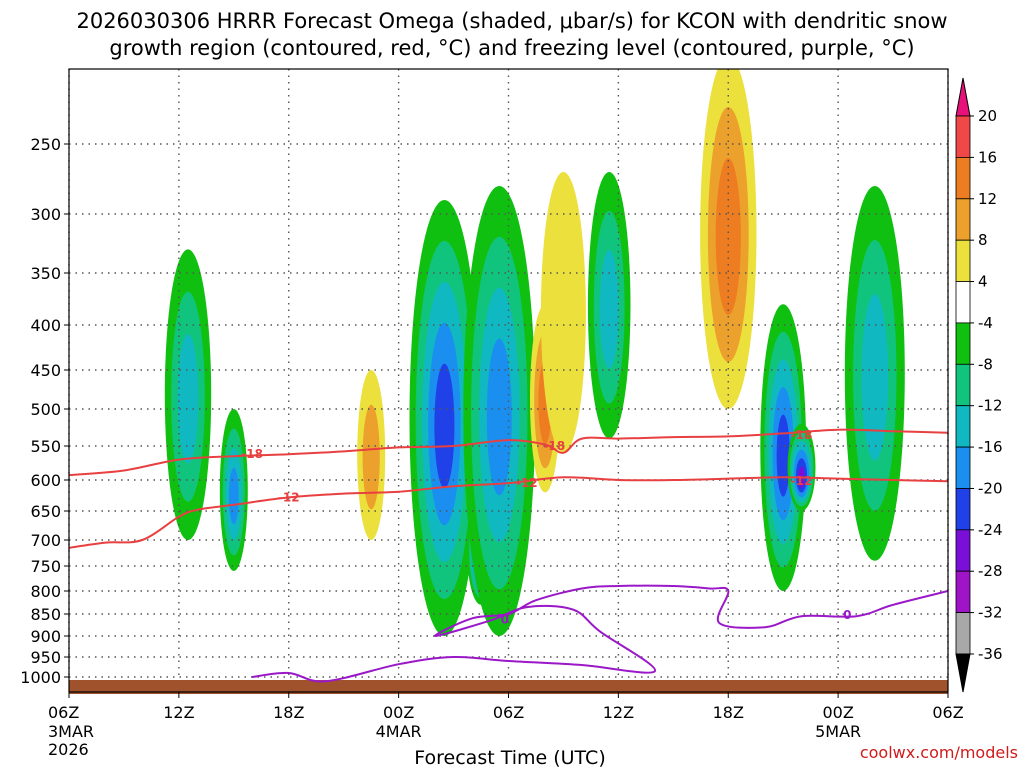 This screenshot has height=768, width=1024. I want to click on y-tick-label-850: 850, so click(45, 614).